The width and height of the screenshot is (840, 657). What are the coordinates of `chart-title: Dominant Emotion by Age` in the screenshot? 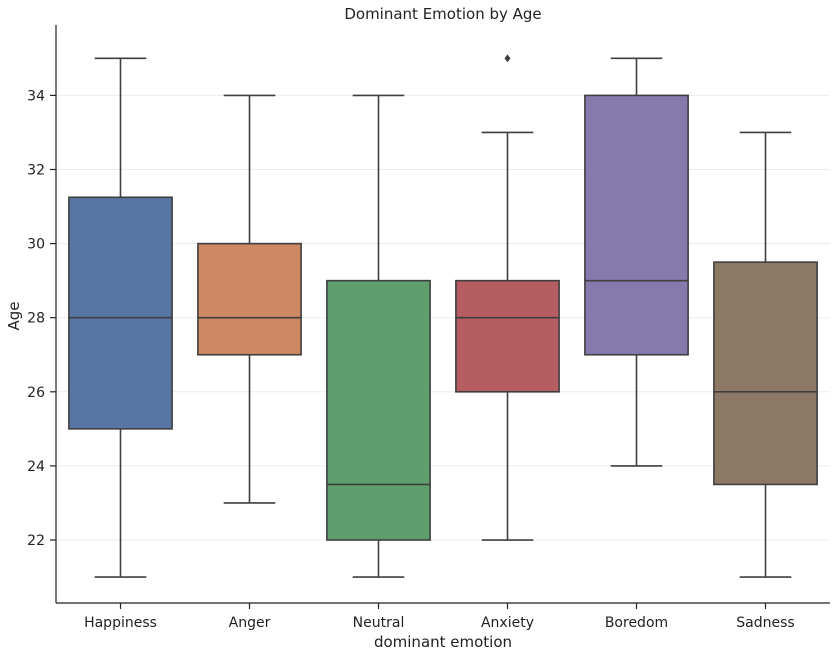 It's located at (442, 14).